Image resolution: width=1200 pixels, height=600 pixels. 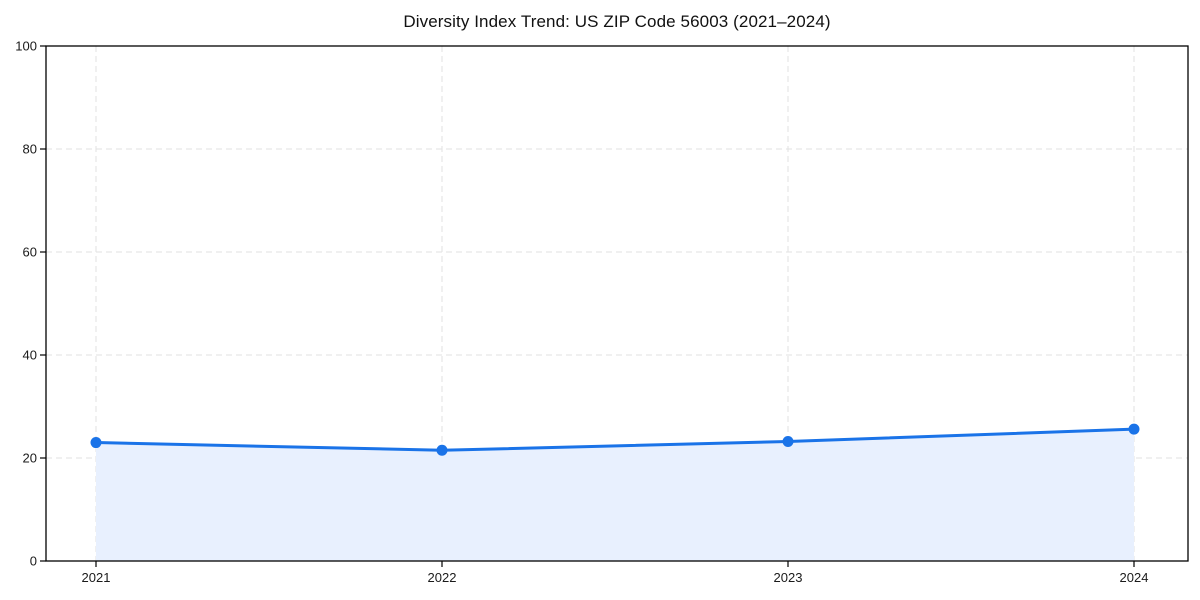 What do you see at coordinates (96, 577) in the screenshot?
I see `x-tick-label: 2021` at bounding box center [96, 577].